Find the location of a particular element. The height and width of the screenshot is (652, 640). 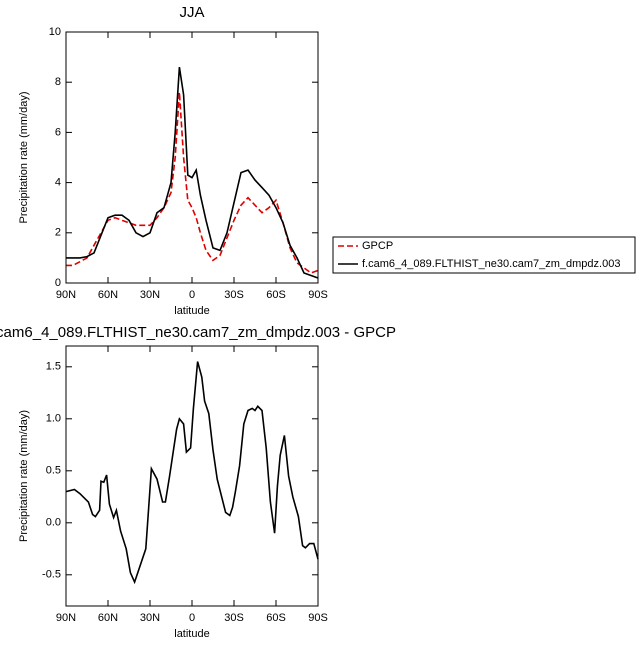

y-tick-label: 1.0 is located at coordinates (53, 419).